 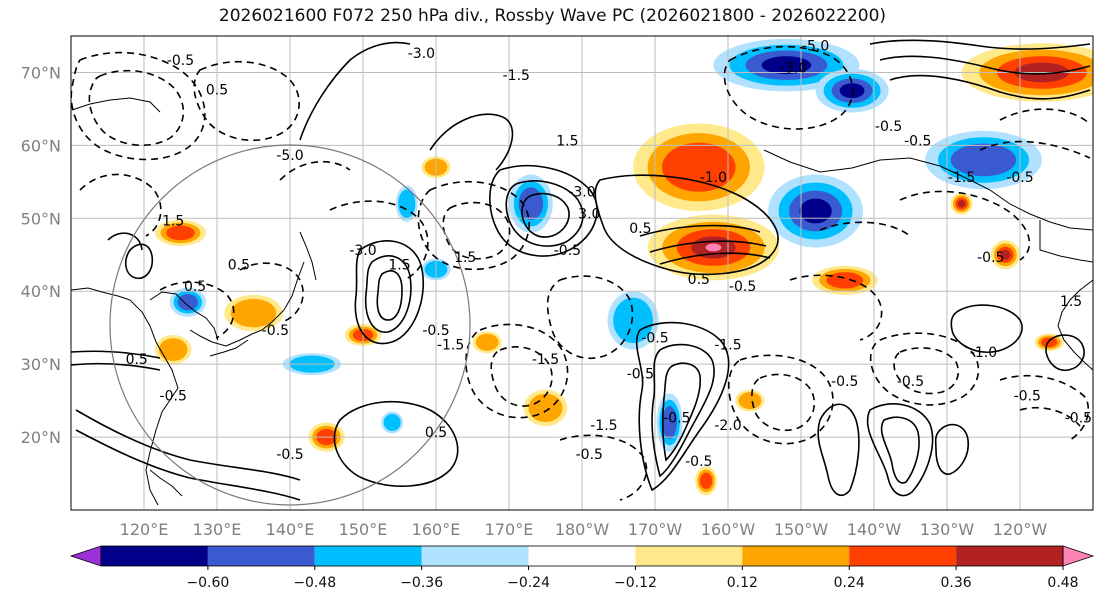 What do you see at coordinates (41, 145) in the screenshot?
I see `lat-tick-label: 60°N` at bounding box center [41, 145].